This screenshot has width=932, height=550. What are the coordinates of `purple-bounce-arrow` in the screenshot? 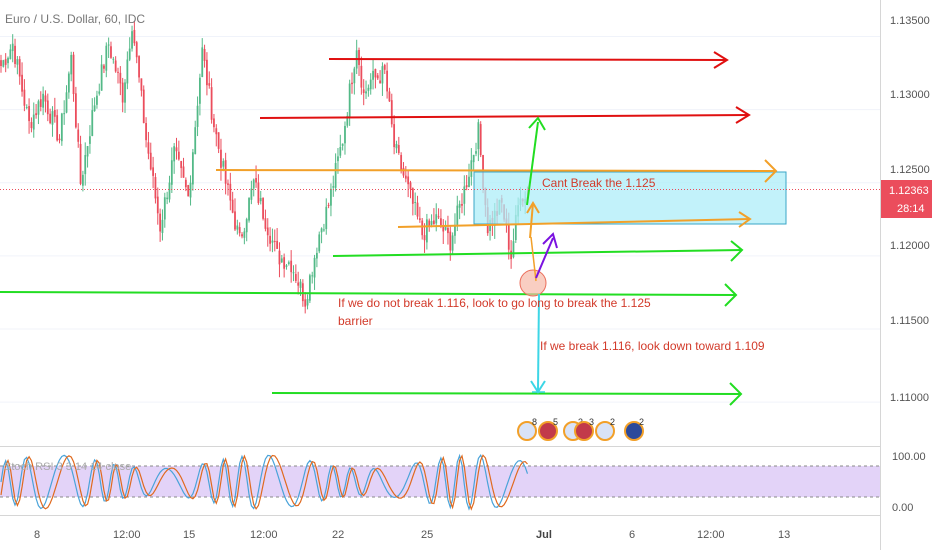 It's located at (544, 258).